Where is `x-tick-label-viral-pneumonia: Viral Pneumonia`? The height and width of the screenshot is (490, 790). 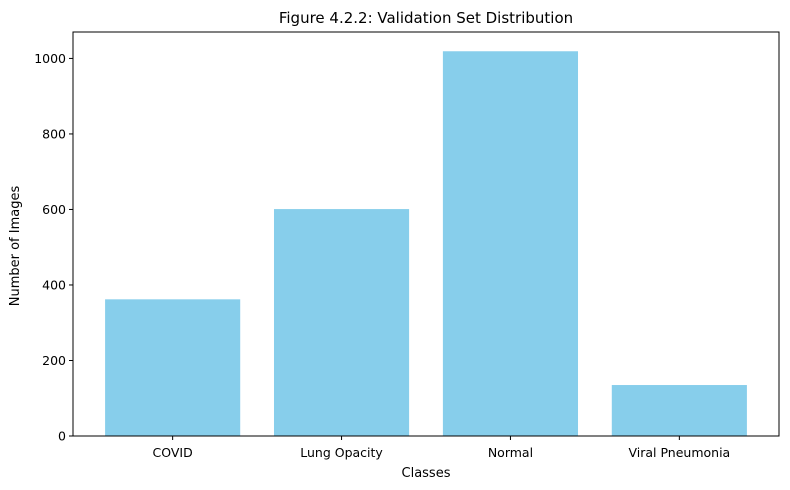
x-tick-label-viral-pneumonia: Viral Pneumonia is located at coordinates (679, 452).